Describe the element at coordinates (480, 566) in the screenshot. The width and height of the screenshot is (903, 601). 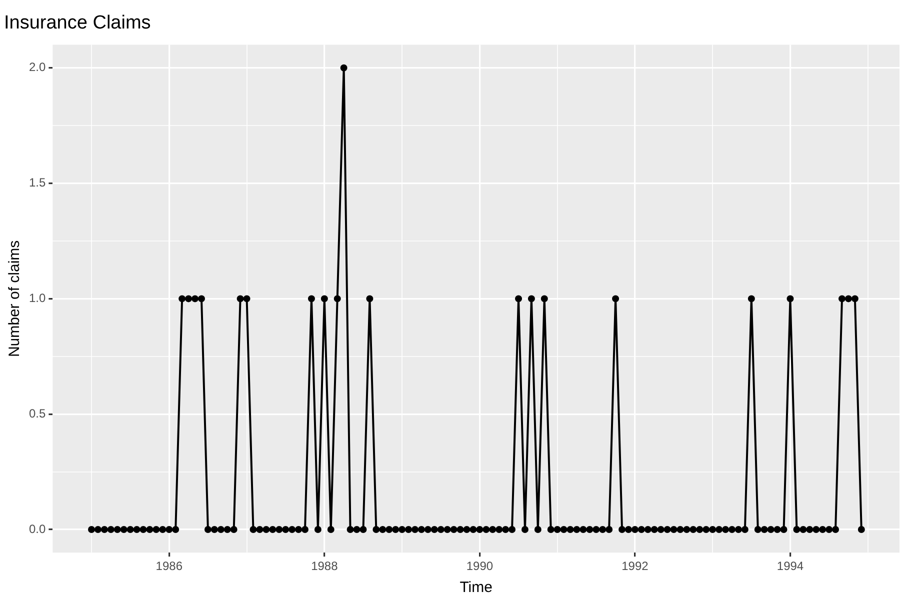
I see `x-tick-label: 1990` at that location.